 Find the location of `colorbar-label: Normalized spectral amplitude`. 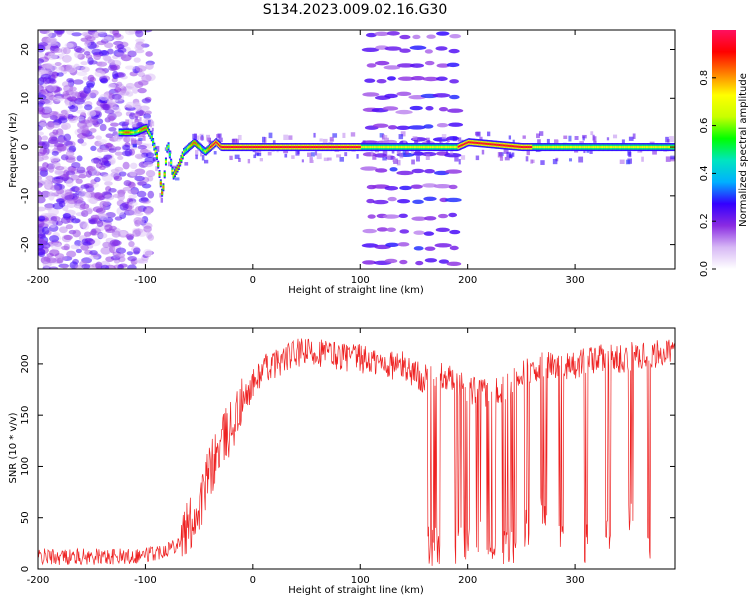

colorbar-label: Normalized spectral amplitude is located at coordinates (743, 150).